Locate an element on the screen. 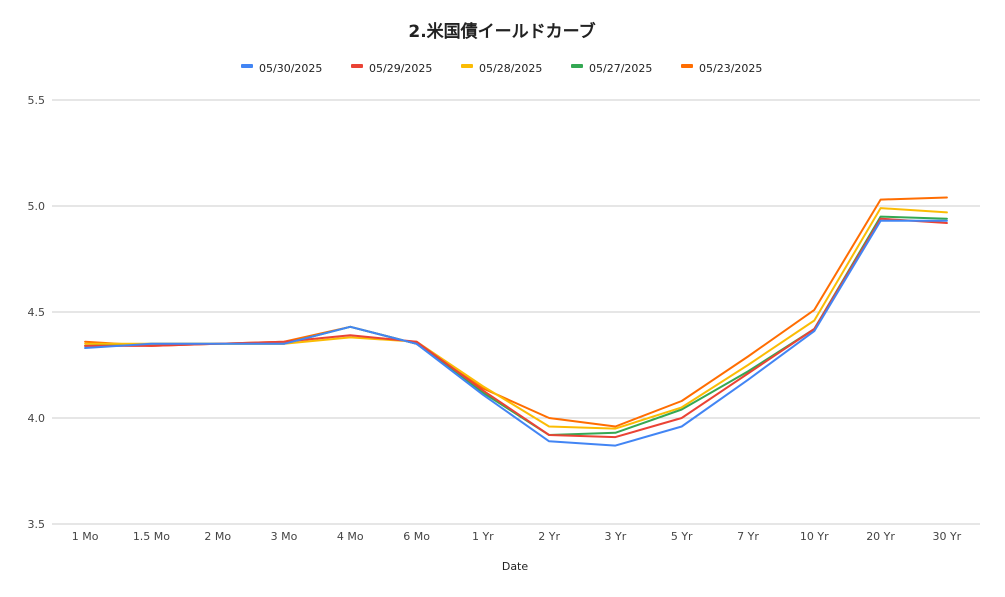  legend-item: 05/30/2025 is located at coordinates (281, 68).